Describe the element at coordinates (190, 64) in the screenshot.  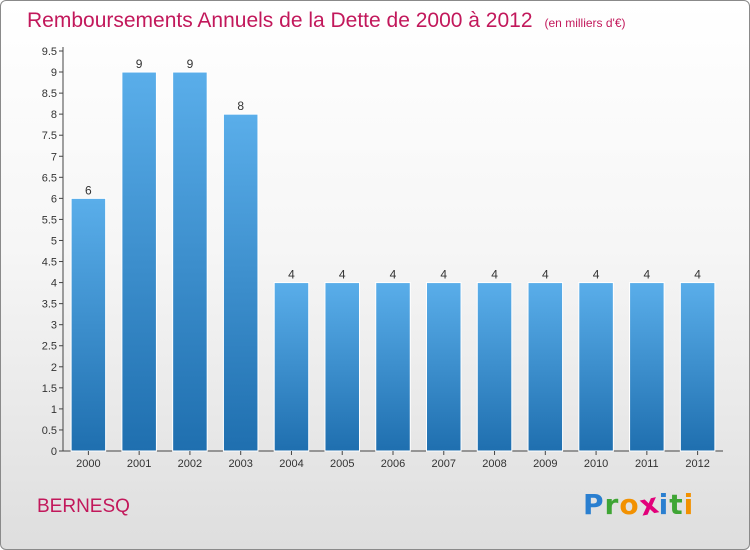
I see `data-label-2002: 9` at that location.